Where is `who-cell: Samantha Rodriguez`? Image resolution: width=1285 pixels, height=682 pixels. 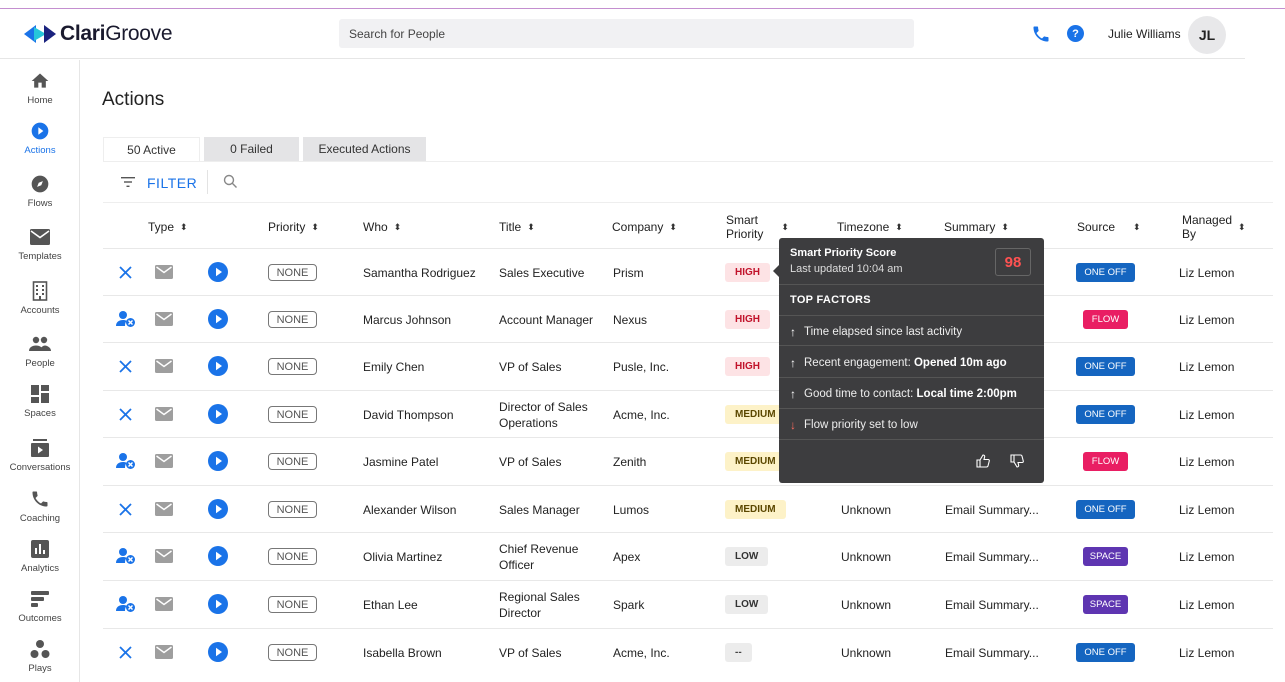 who-cell: Samantha Rodriguez is located at coordinates (419, 272).